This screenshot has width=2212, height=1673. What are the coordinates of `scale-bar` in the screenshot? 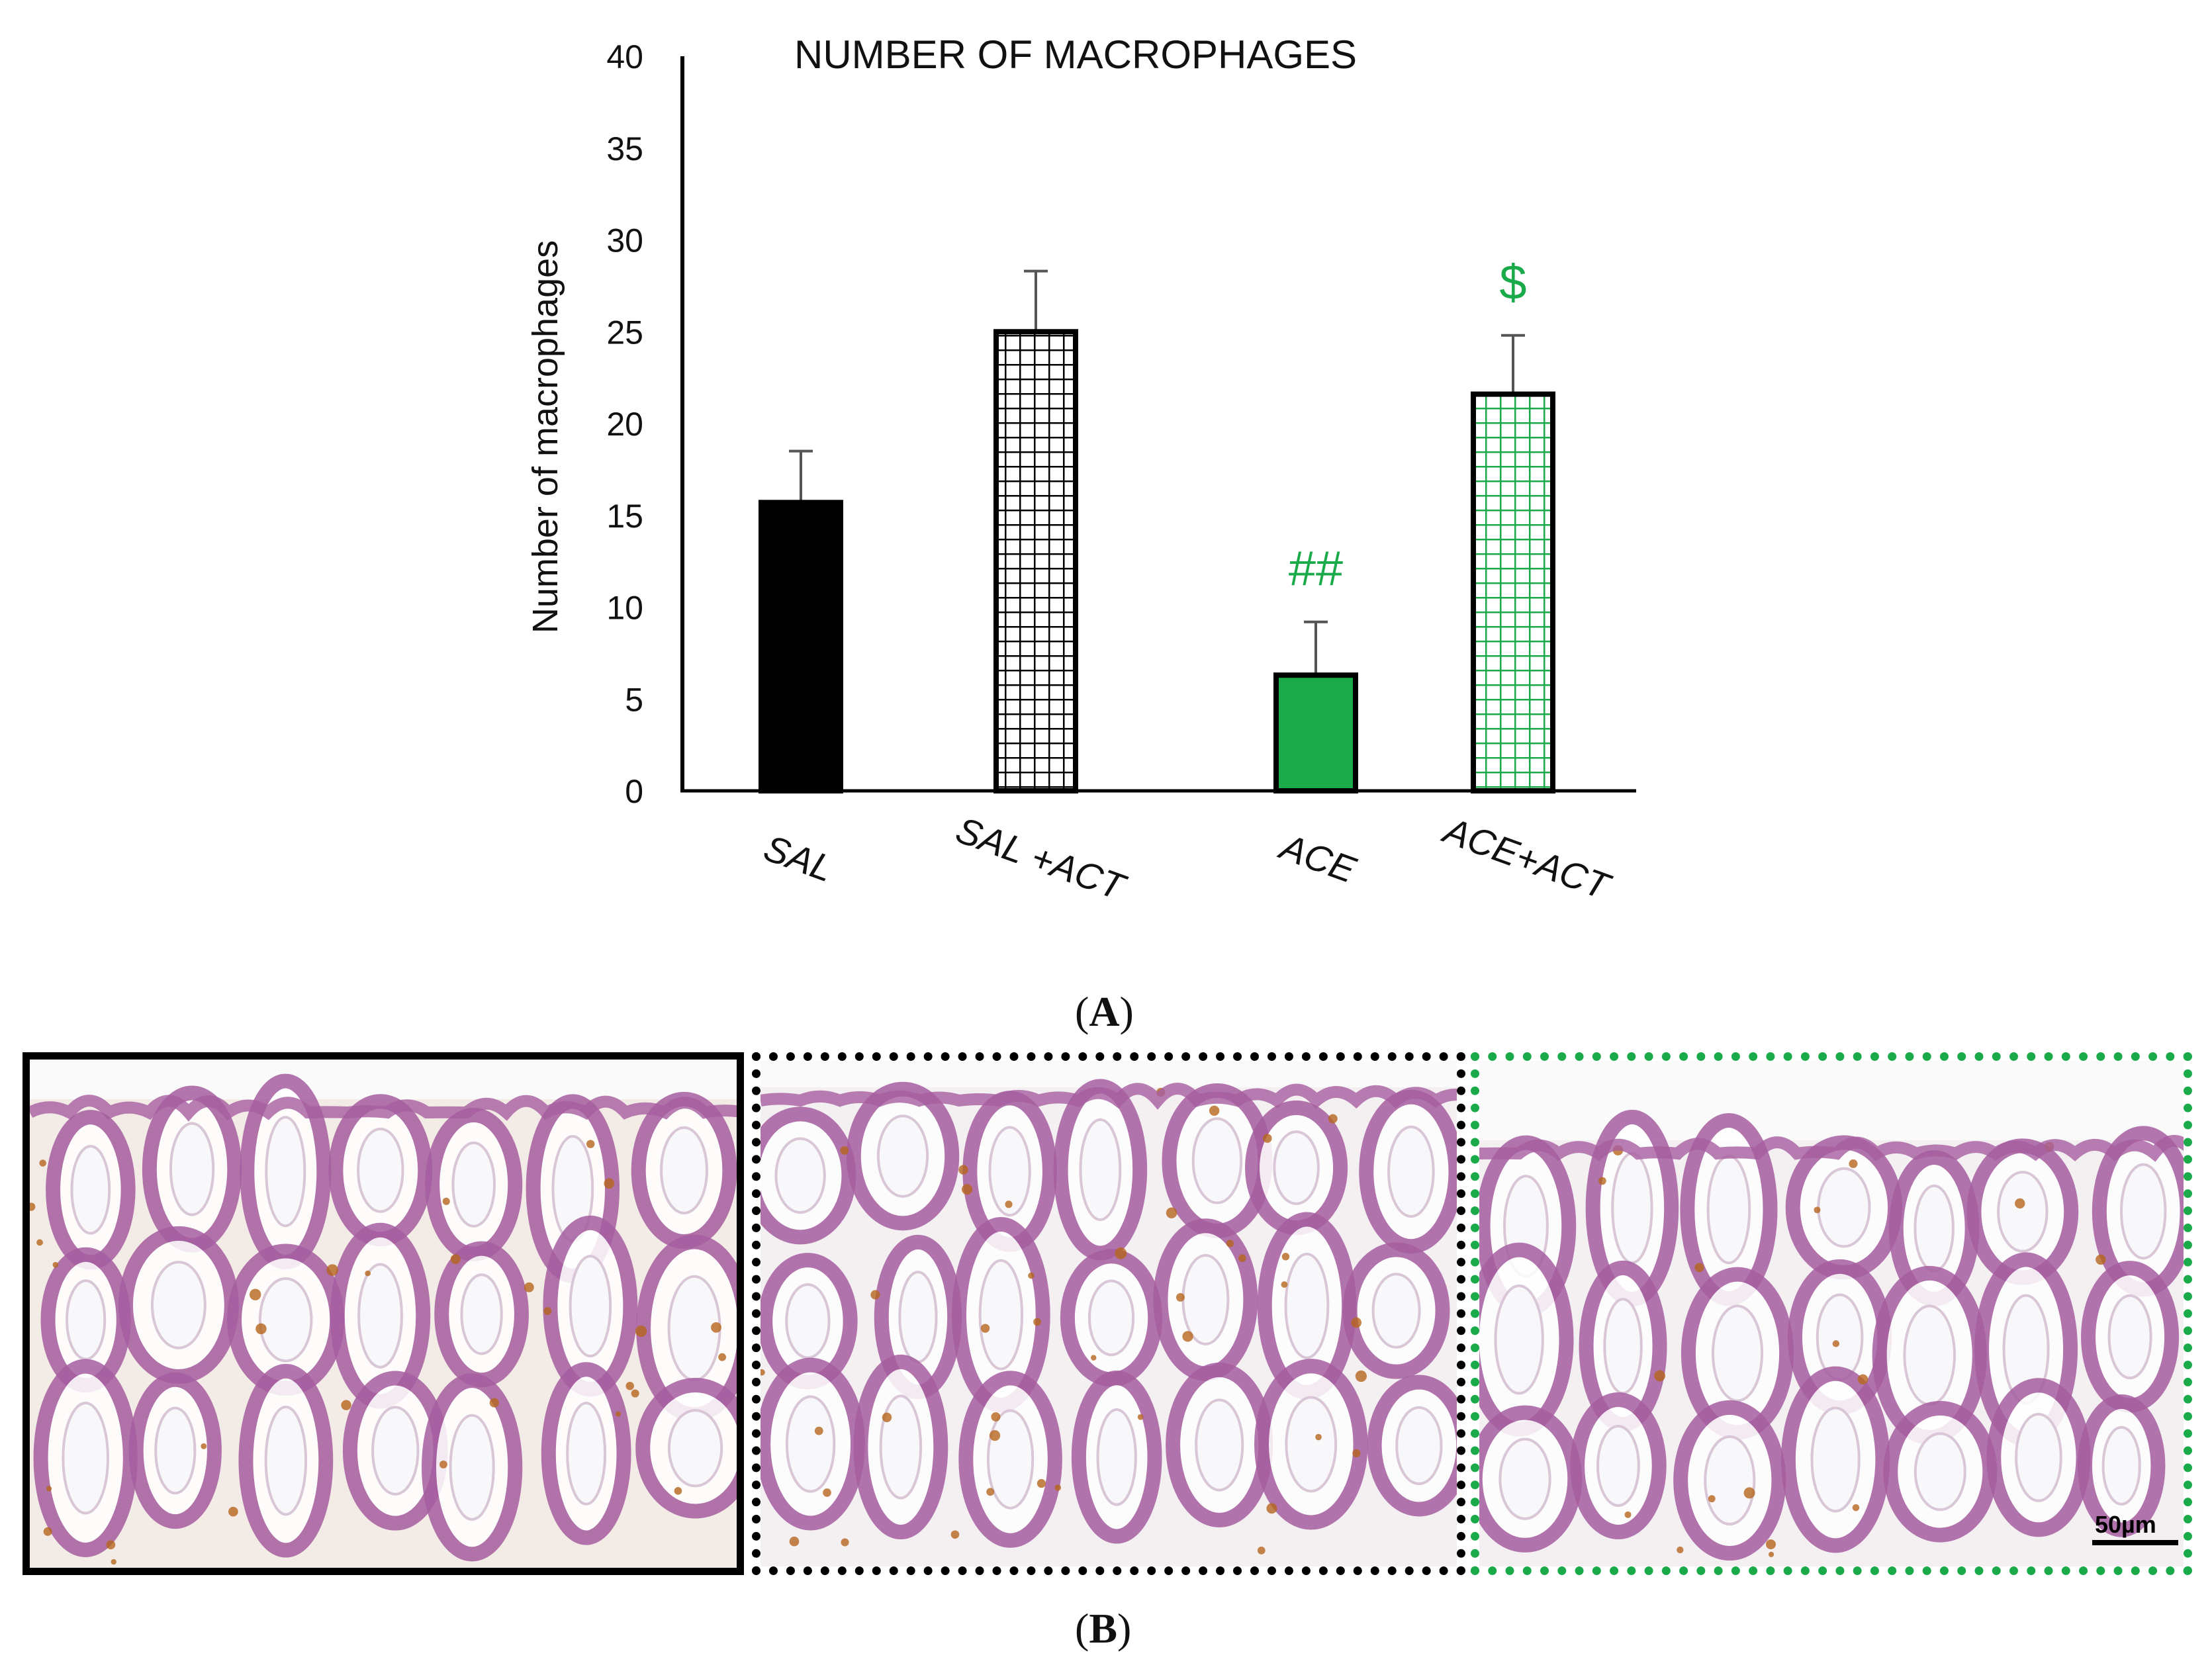 It's located at (2135, 1543).